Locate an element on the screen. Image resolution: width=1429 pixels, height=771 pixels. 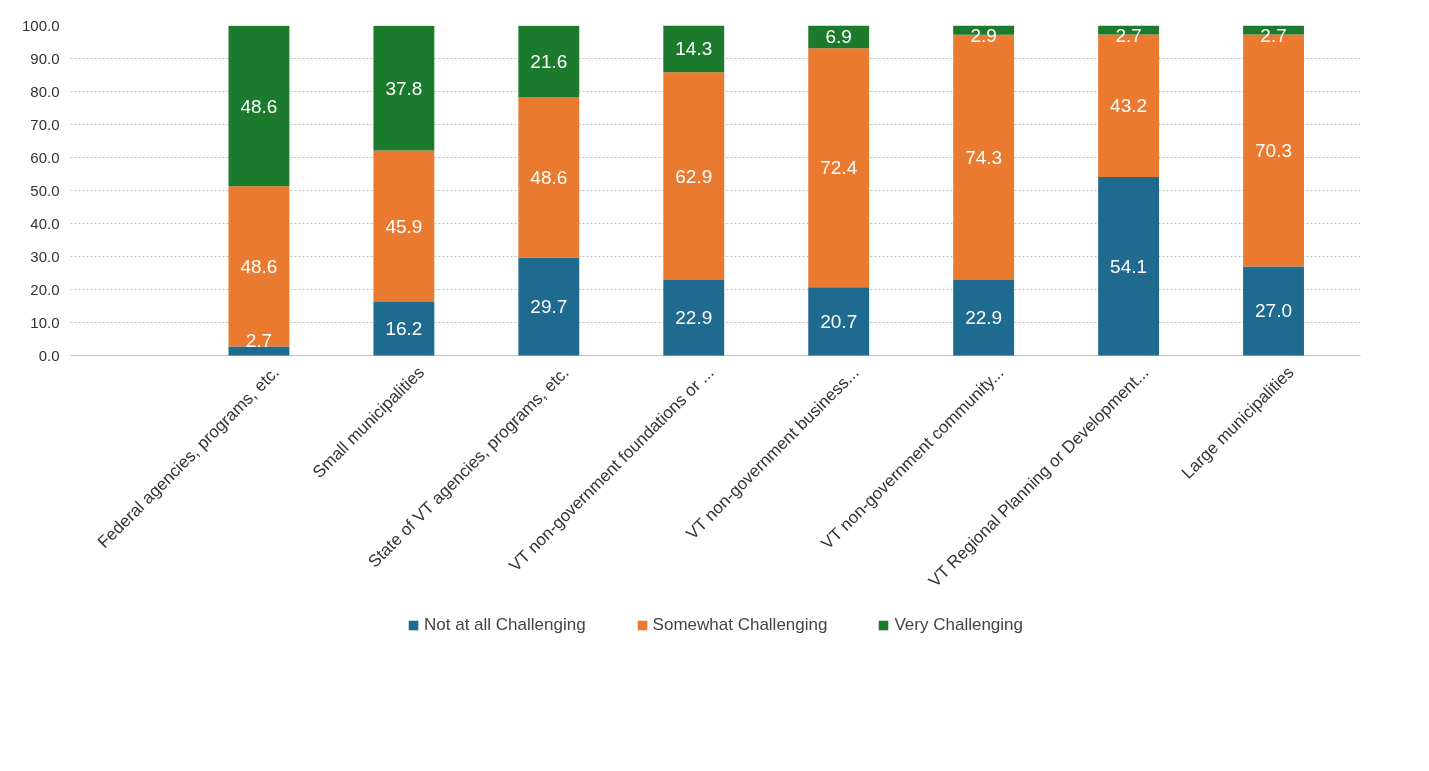
data-label: 21.6 is located at coordinates (549, 61).